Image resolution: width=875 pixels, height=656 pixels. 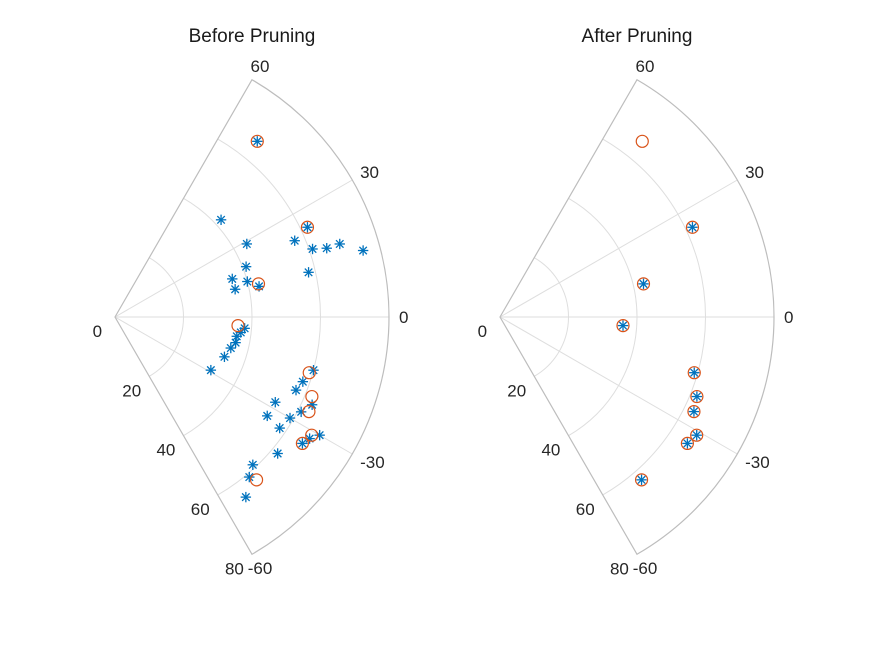 I want to click on plot-title: Before Pruning, so click(x=252, y=36).